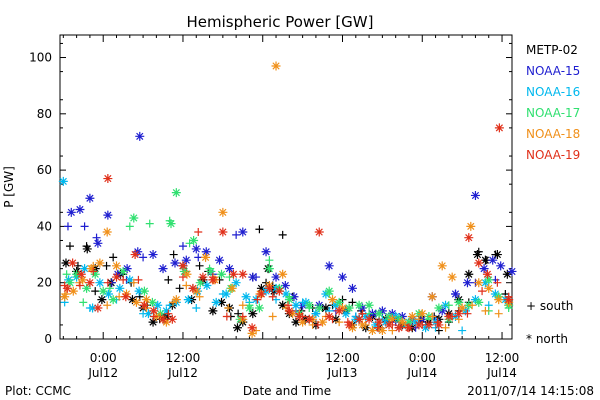  What do you see at coordinates (421, 373) in the screenshot?
I see `x-tick-date-label: Jul14` at bounding box center [421, 373].